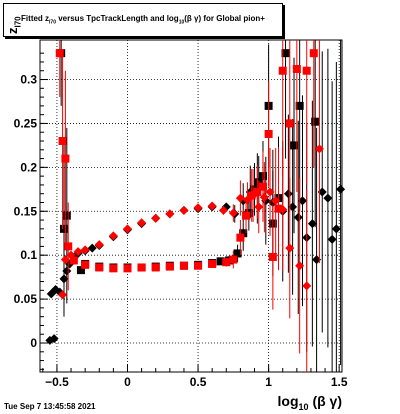 Image resolution: width=400 pixels, height=414 pixels. I want to click on x-axis-label-suffix: (β γ), so click(325, 401).